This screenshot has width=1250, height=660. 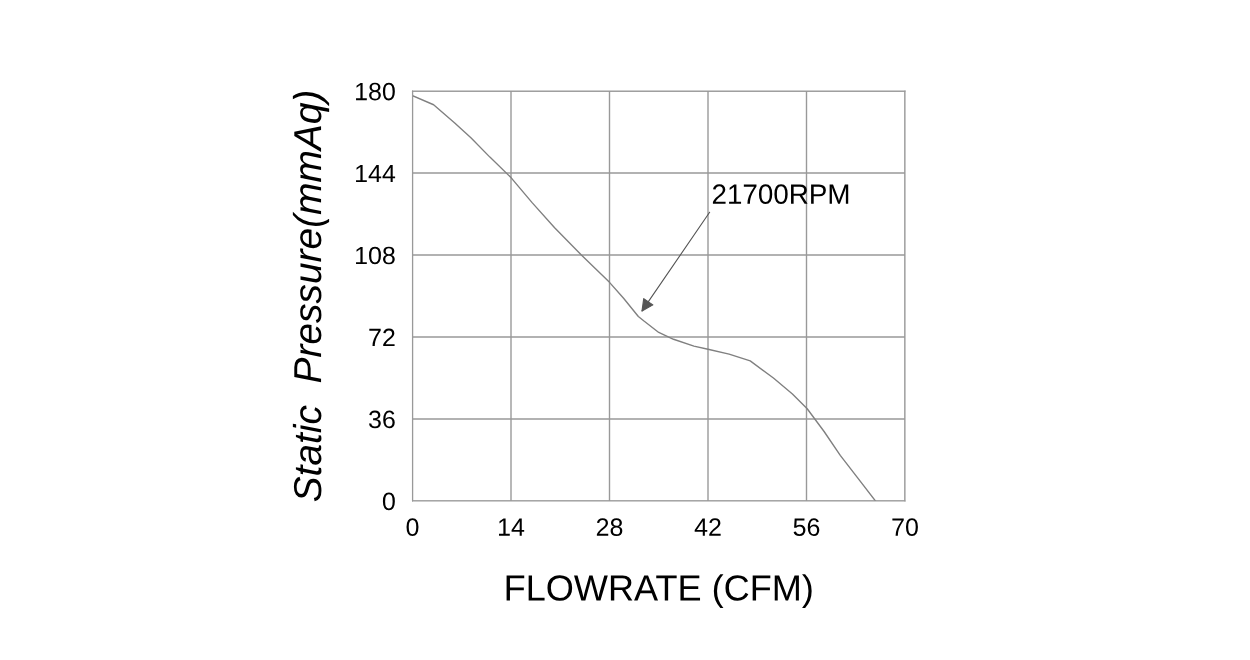 What do you see at coordinates (388, 501) in the screenshot?
I see `y-tick-label: 0` at bounding box center [388, 501].